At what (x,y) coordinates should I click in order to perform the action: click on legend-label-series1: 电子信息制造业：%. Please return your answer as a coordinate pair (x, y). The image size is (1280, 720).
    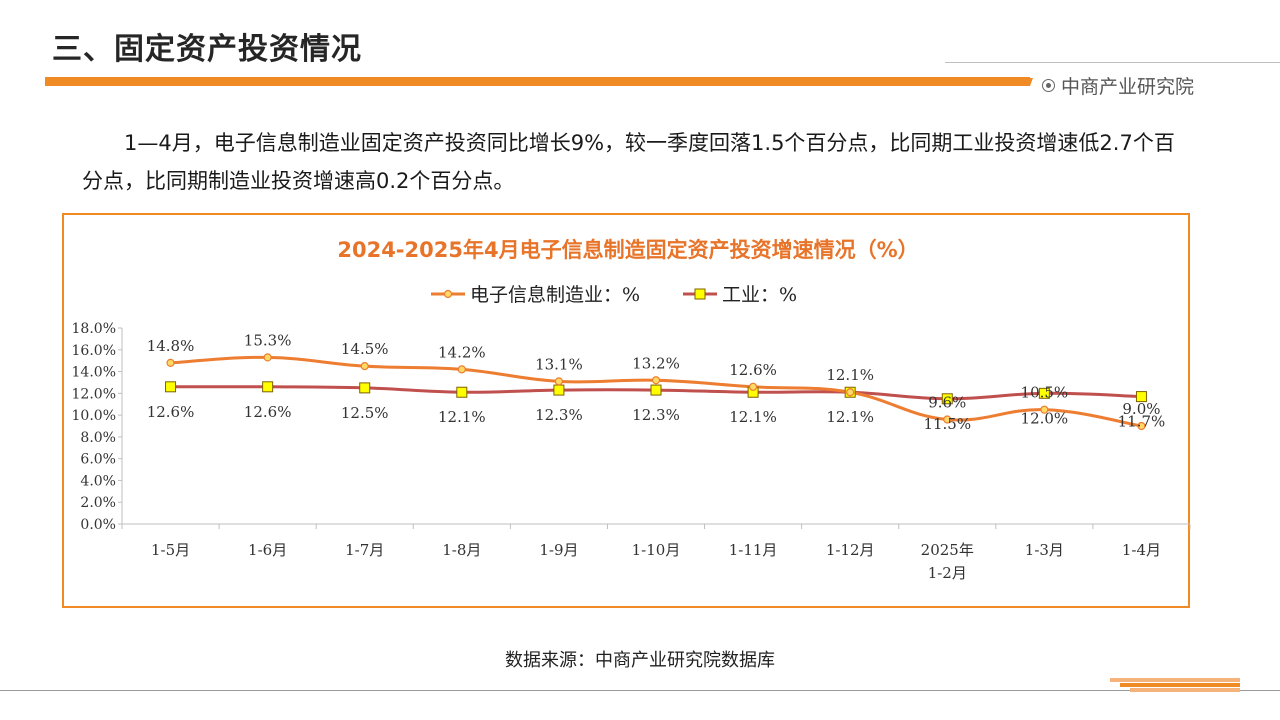
    Looking at the image, I should click on (555, 295).